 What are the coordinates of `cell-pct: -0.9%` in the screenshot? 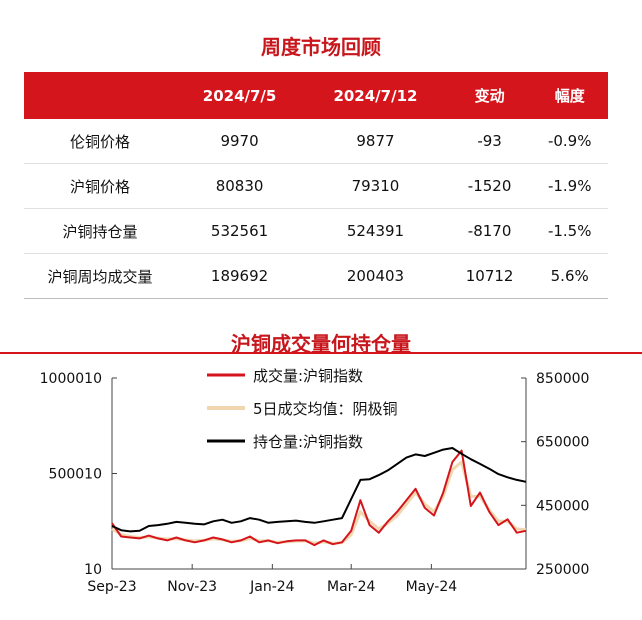 It's located at (569, 141).